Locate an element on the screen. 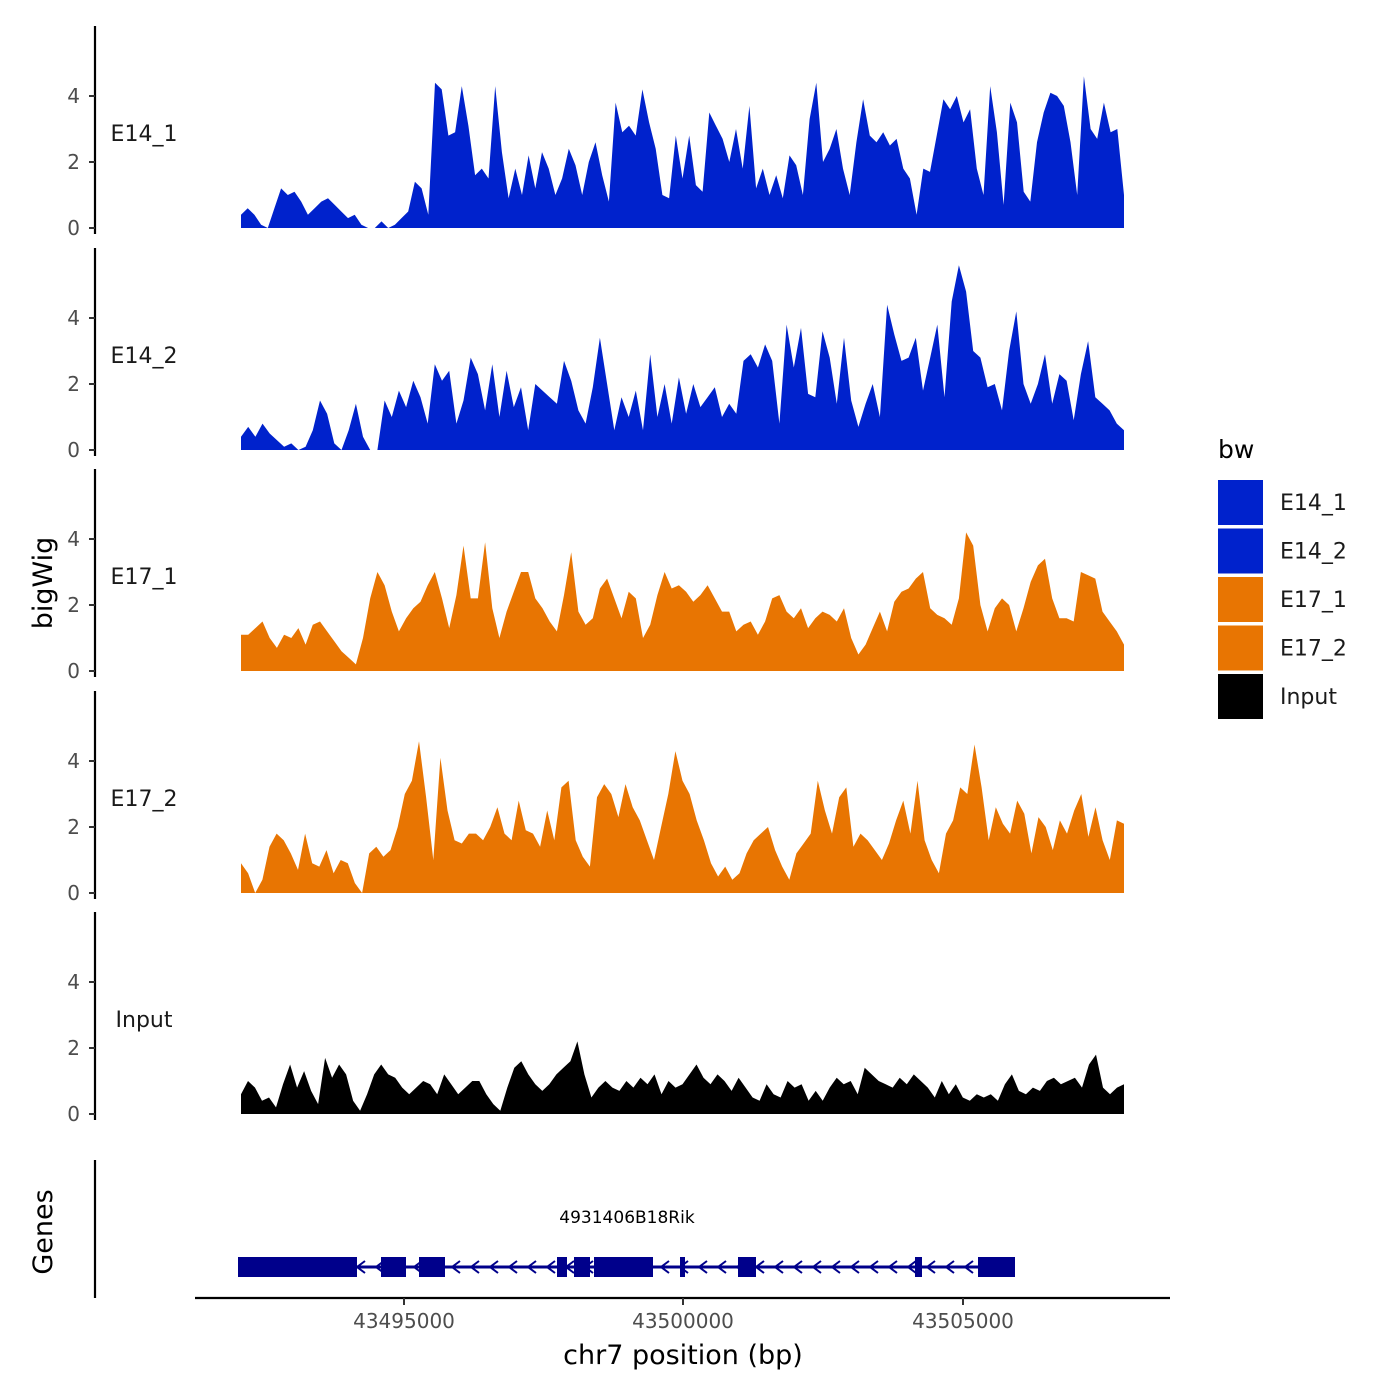 The width and height of the screenshot is (1400, 1400). track-panel: 0 2 4 E17_1 is located at coordinates (595, 576).